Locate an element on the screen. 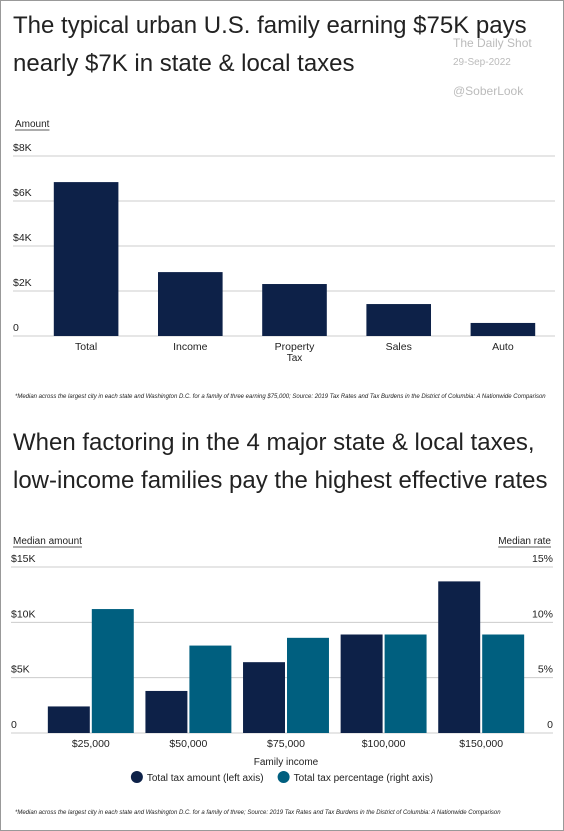  y2-tick-label: 10% is located at coordinates (542, 614).